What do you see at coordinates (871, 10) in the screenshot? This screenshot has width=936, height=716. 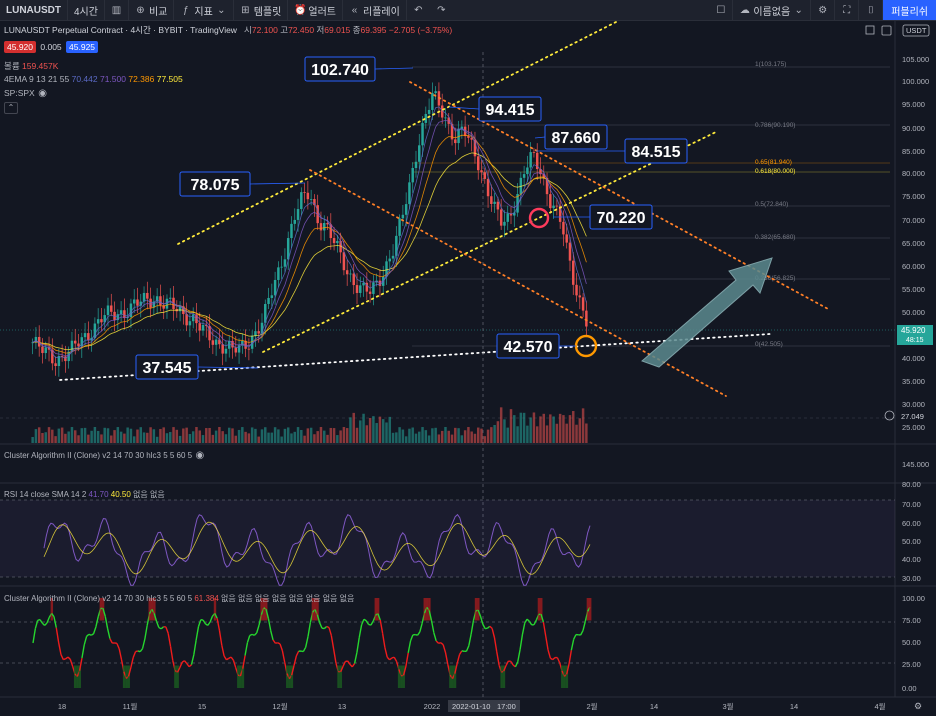 I see `snapshot-button: ⌷` at bounding box center [871, 10].